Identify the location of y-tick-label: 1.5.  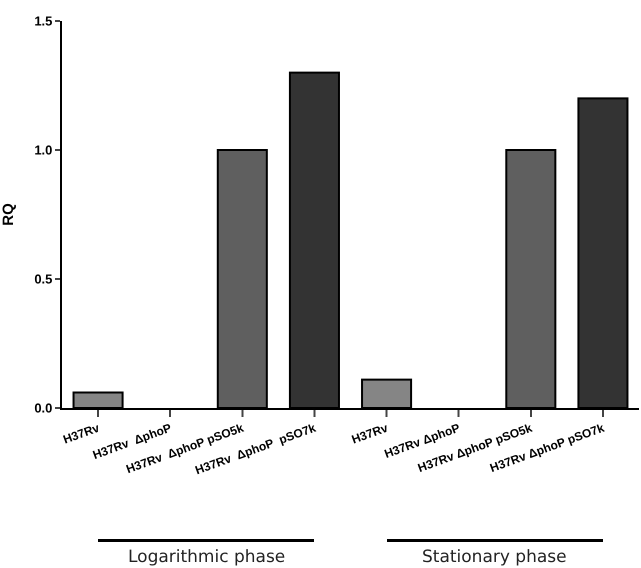
(43, 21).